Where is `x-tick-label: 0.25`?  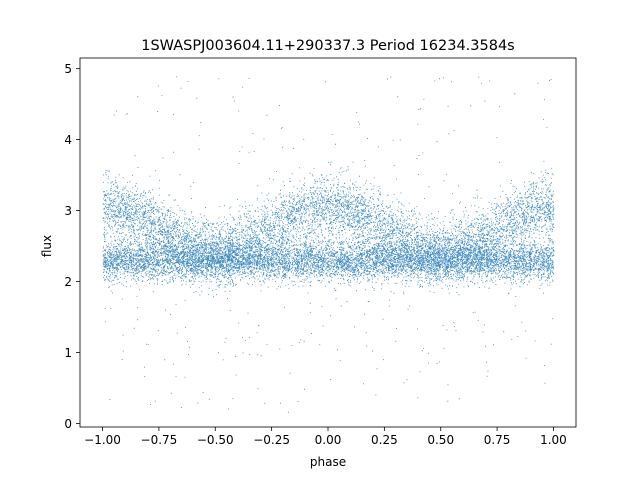
x-tick-label: 0.25 is located at coordinates (384, 440).